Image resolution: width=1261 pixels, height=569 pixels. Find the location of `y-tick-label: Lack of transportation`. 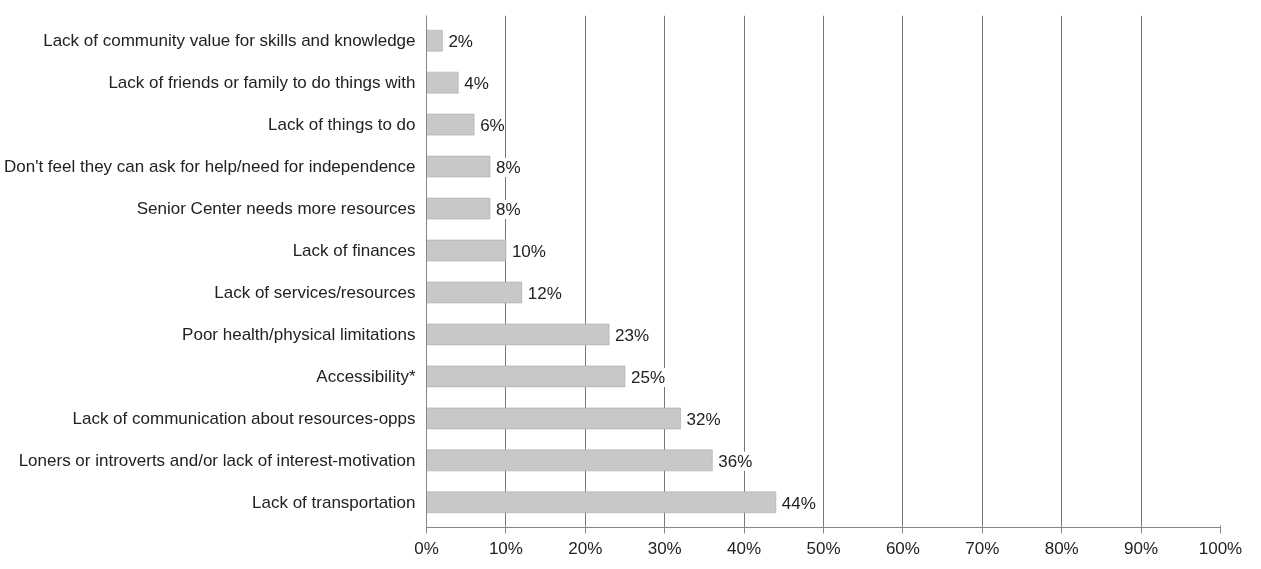

y-tick-label: Lack of transportation is located at coordinates (334, 502).